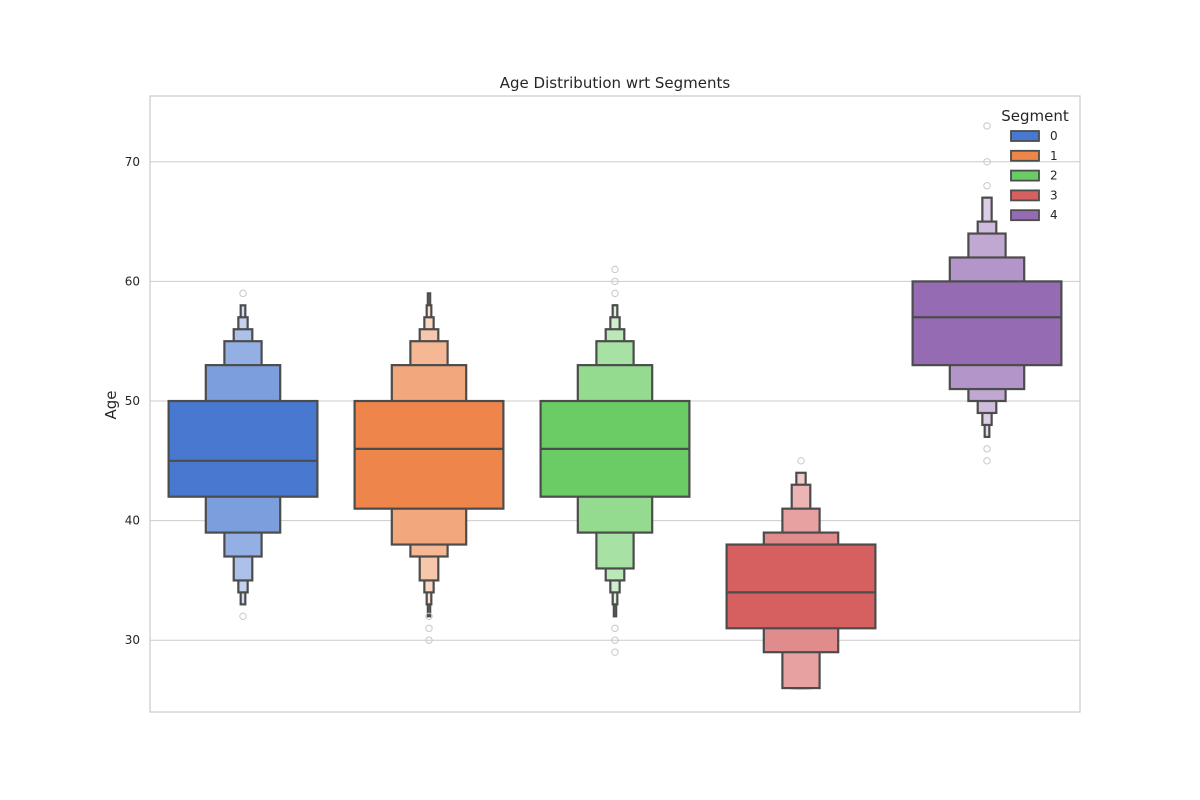  I want to click on legend-label: 3, so click(1054, 195).